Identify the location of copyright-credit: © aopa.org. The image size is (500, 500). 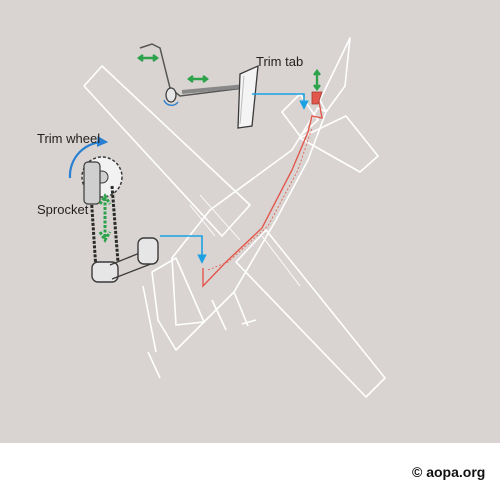
(449, 472).